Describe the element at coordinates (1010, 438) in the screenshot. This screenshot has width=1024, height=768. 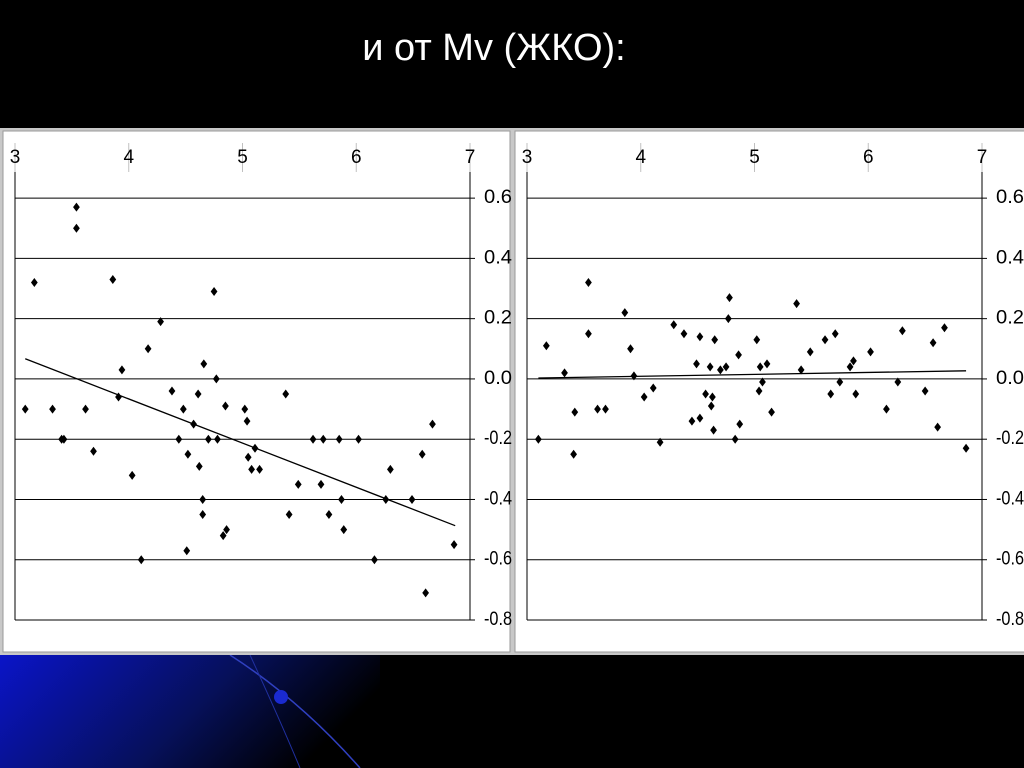
I see `y-tick-label: -0.2` at that location.